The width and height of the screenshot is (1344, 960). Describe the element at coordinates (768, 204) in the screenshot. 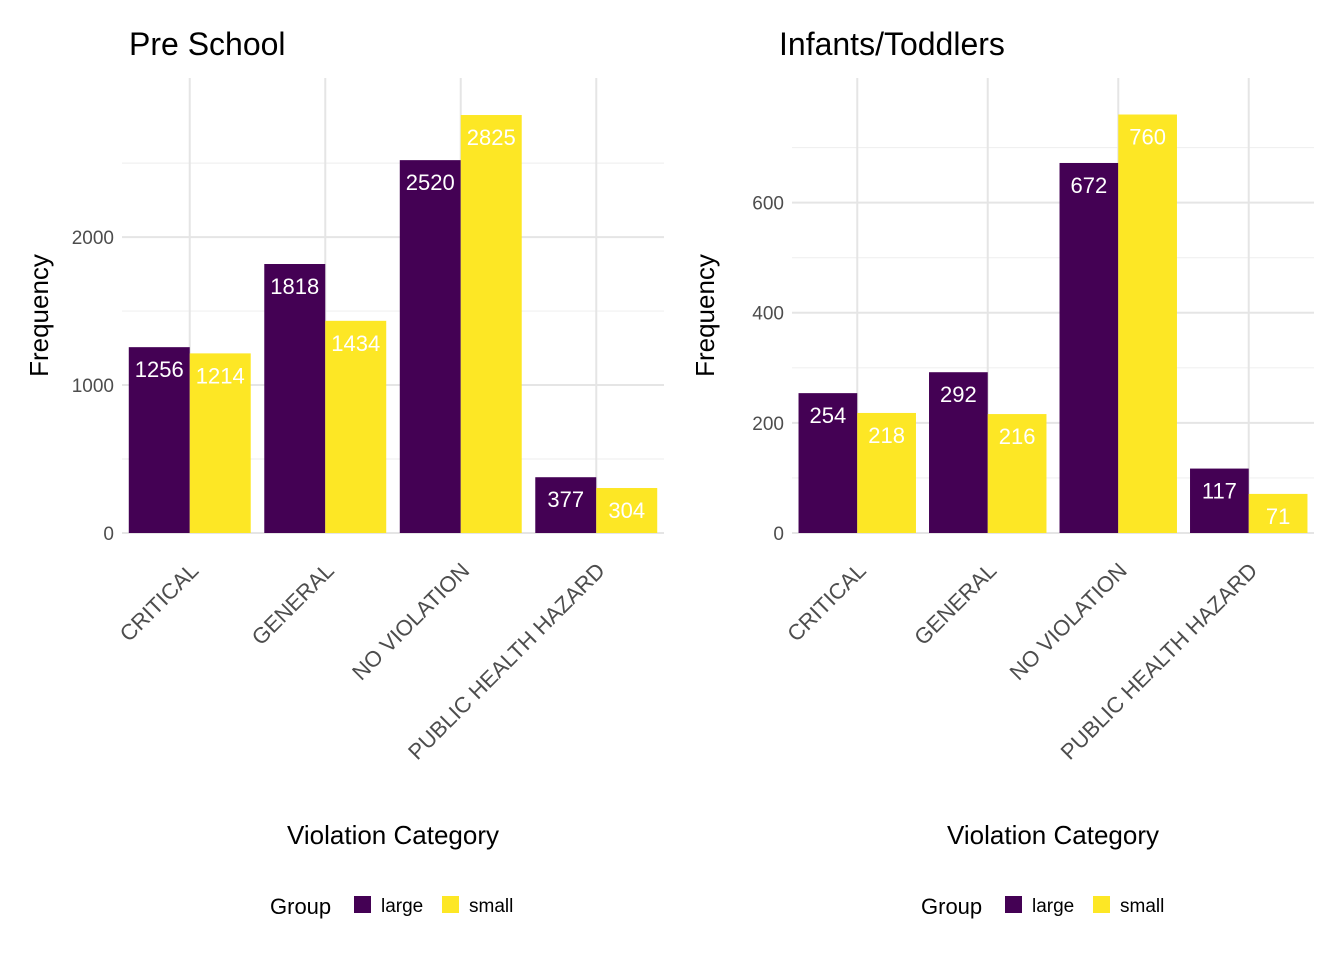

I see `y-tick-label: 600` at that location.